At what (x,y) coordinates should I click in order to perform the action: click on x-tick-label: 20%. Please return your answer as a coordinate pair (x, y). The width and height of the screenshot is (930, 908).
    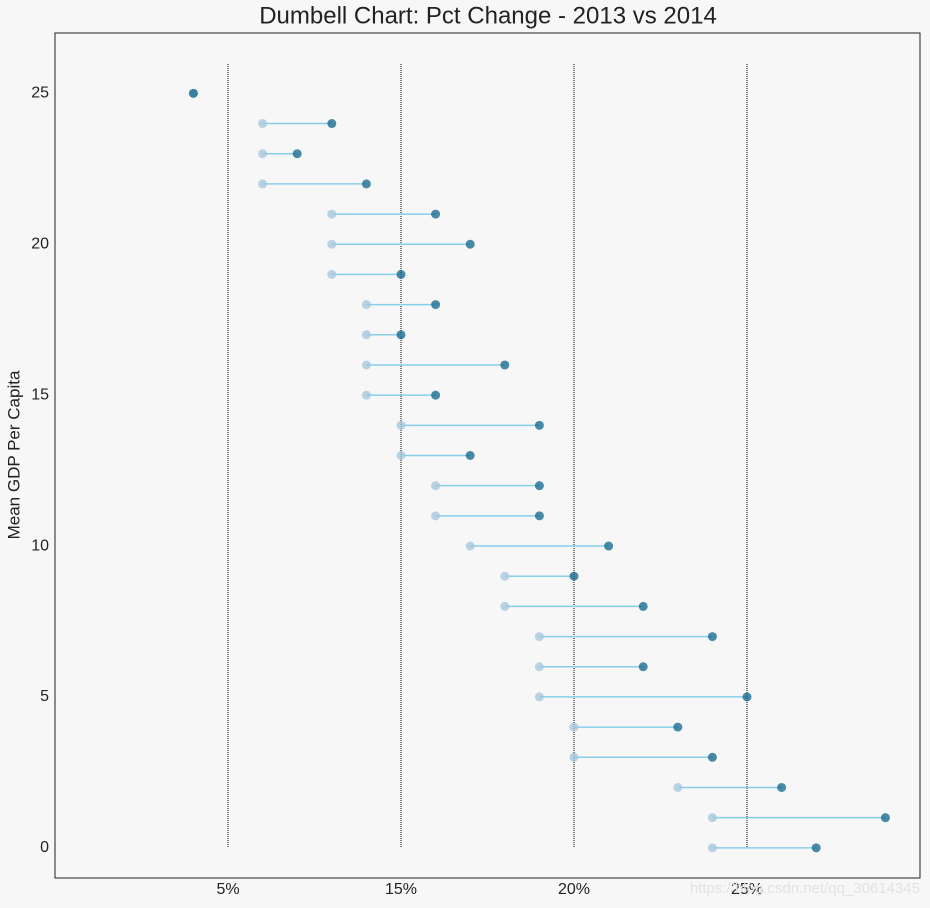
    Looking at the image, I should click on (574, 889).